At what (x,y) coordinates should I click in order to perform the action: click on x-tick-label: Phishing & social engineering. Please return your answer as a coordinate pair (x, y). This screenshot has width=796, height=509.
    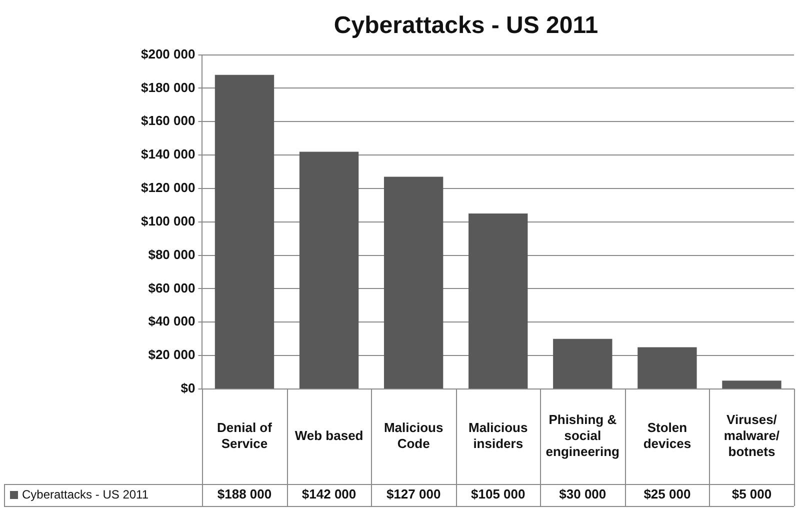
    Looking at the image, I should click on (583, 436).